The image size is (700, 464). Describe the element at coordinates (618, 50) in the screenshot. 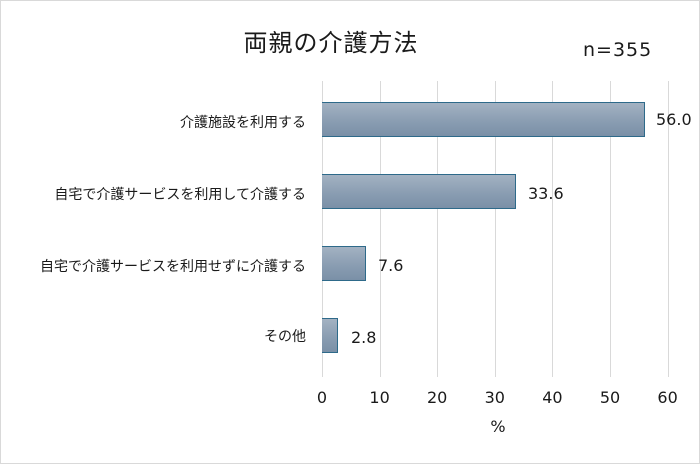

I see `sample-size-annotation: n=355` at that location.